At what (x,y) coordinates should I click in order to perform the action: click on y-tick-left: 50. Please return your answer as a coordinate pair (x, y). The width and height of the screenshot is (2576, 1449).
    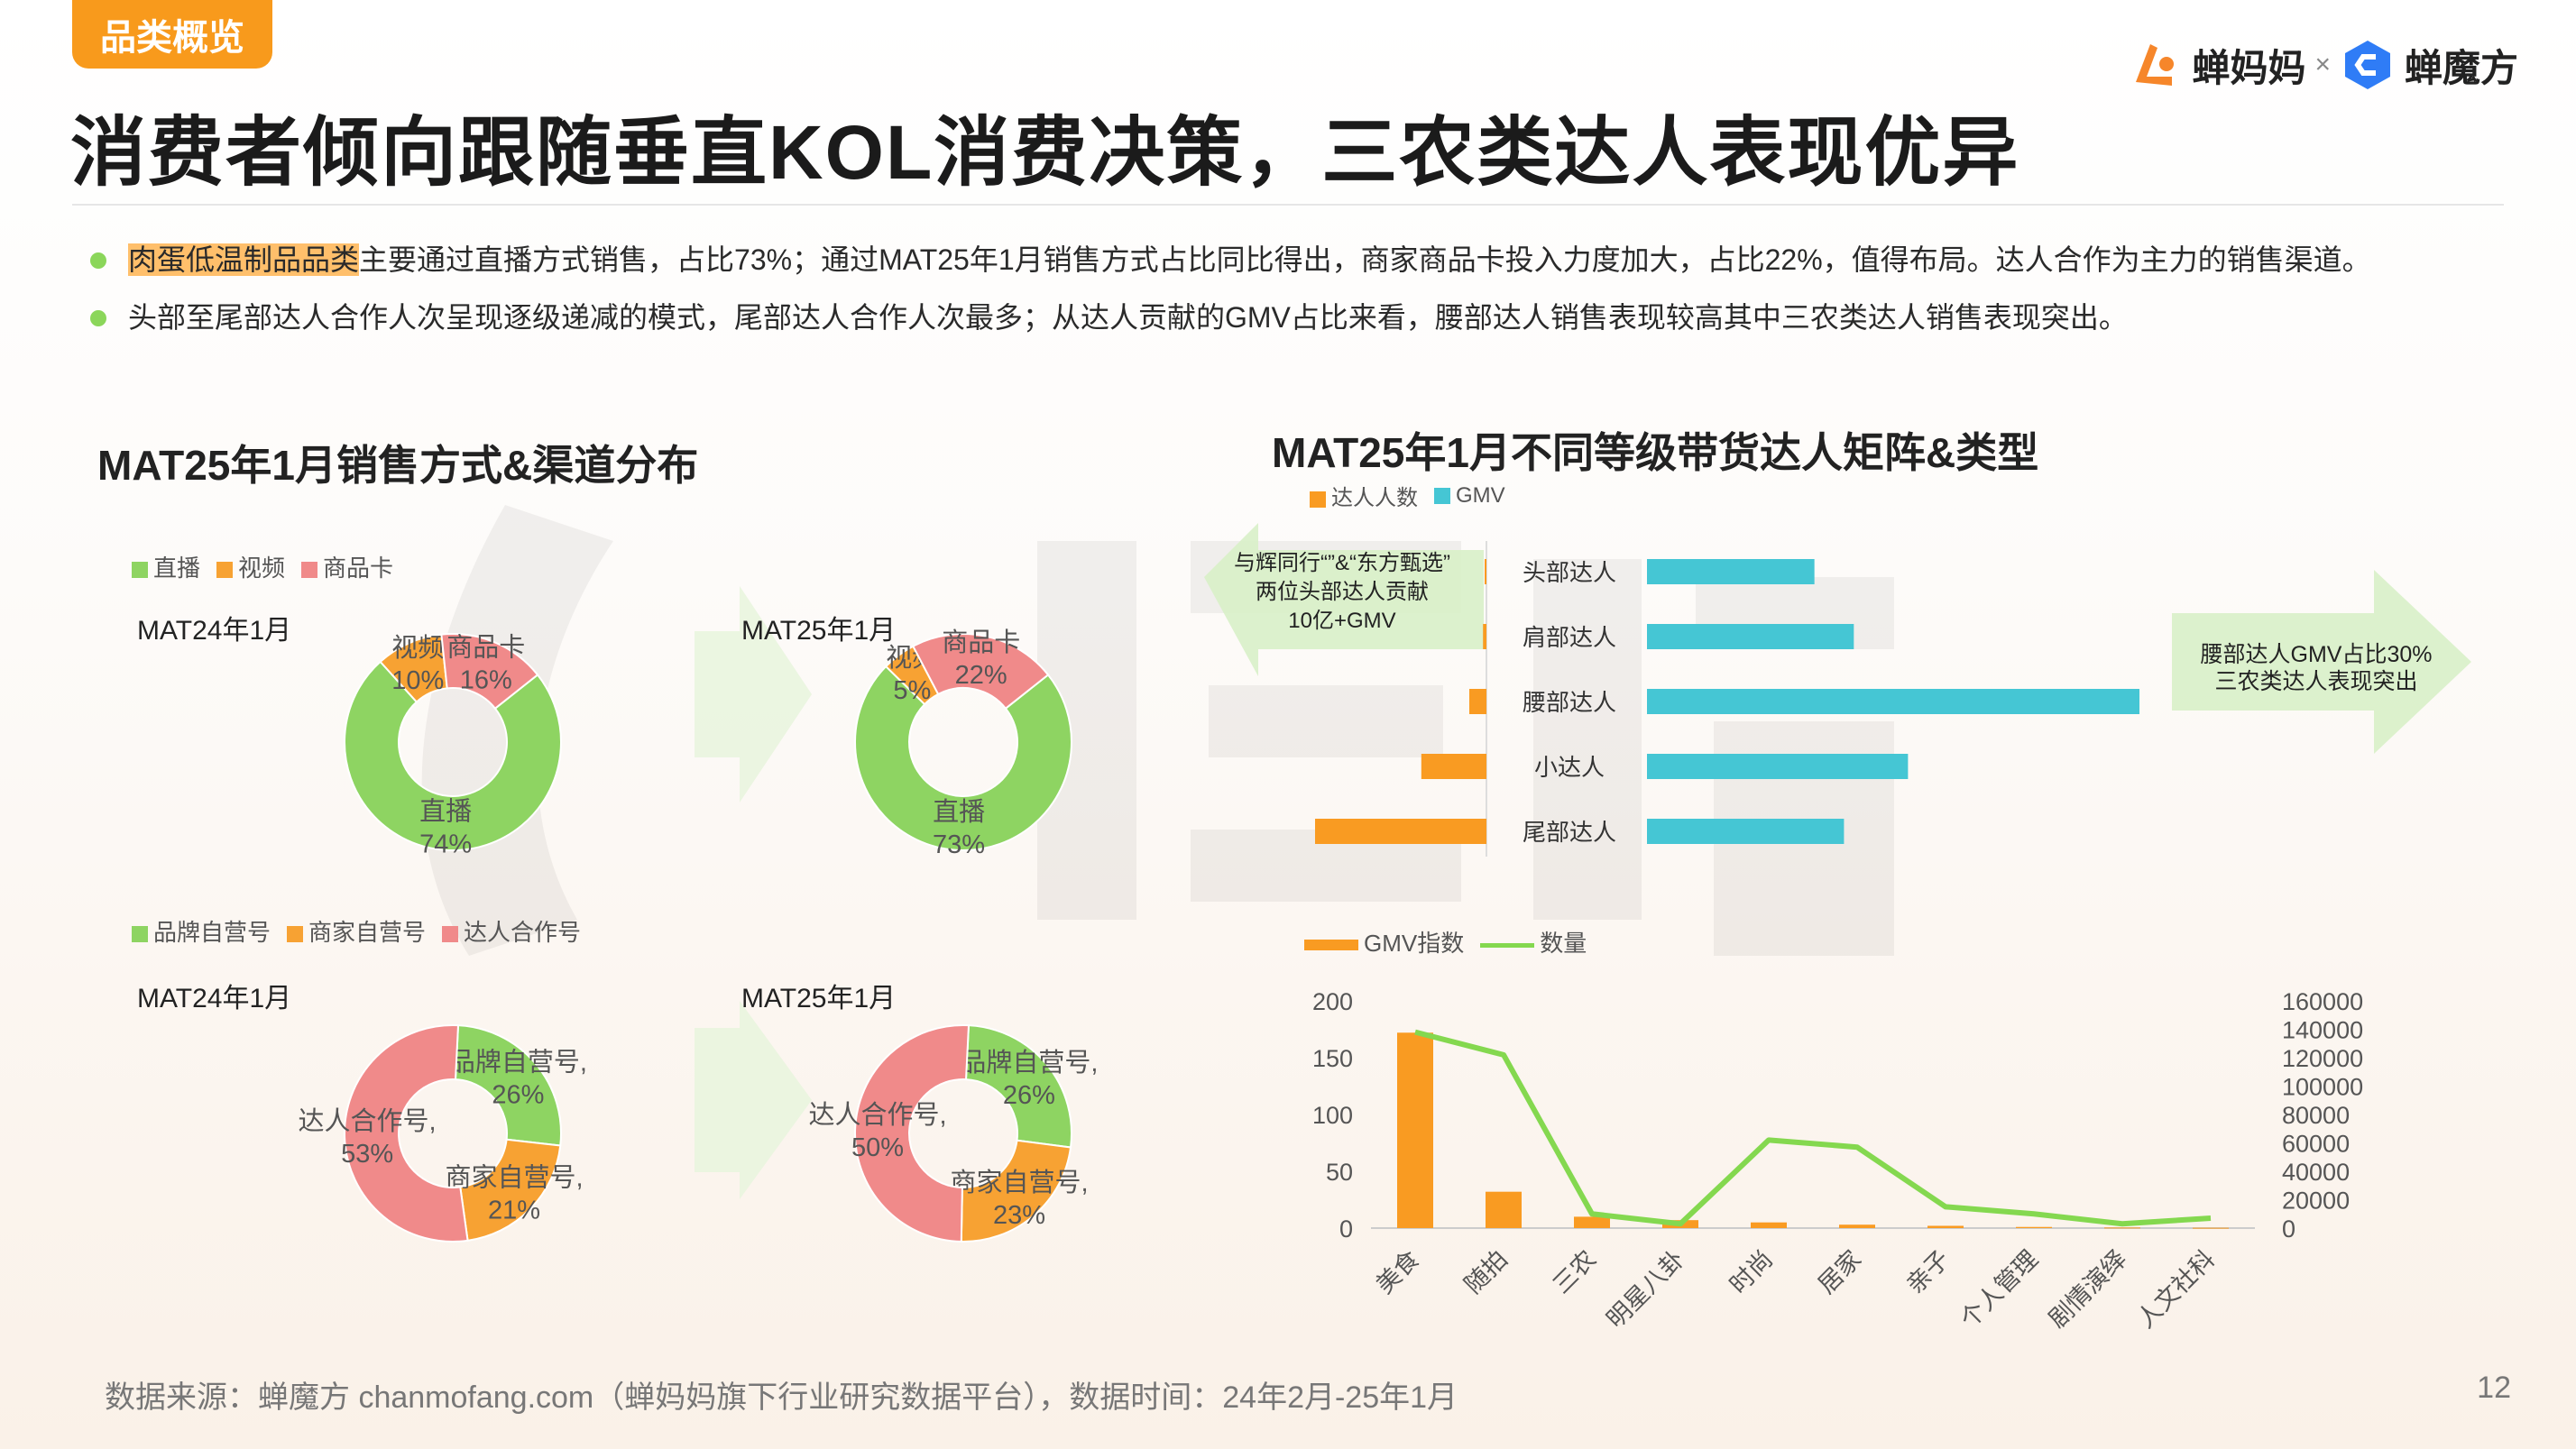
    Looking at the image, I should click on (1339, 1172).